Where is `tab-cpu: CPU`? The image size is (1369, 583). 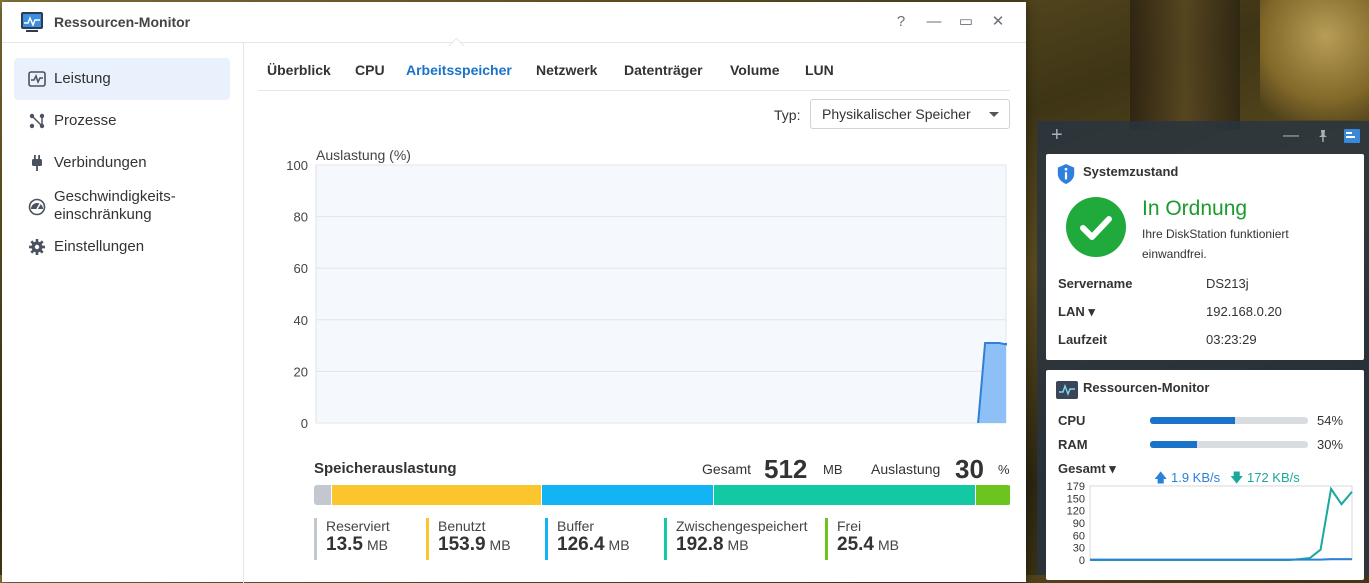 tab-cpu: CPU is located at coordinates (370, 70).